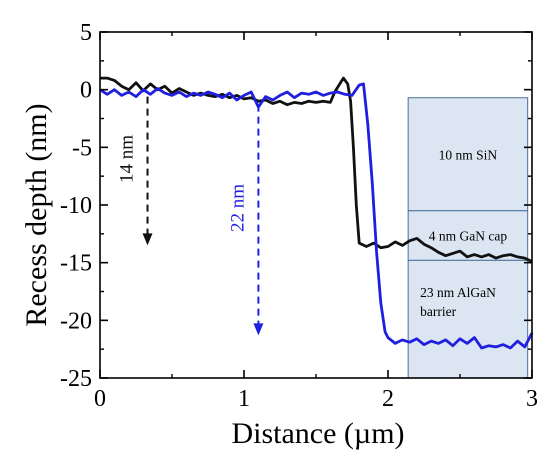  Describe the element at coordinates (317, 433) in the screenshot. I see `x-axis-label: Distance (µm)` at that location.